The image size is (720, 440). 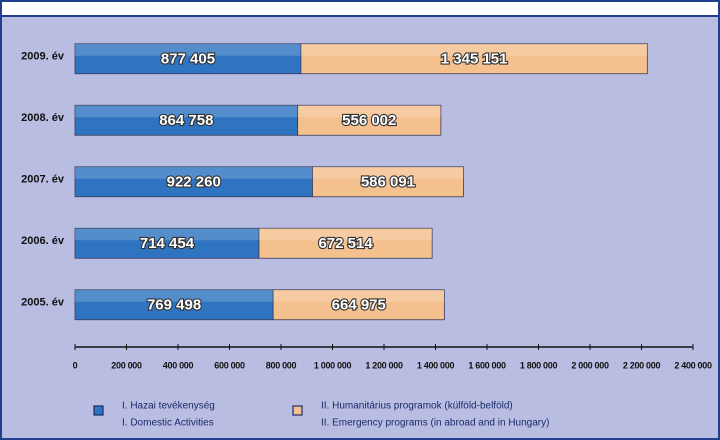 I want to click on x-tick-label: 1 000 000, so click(x=333, y=365).